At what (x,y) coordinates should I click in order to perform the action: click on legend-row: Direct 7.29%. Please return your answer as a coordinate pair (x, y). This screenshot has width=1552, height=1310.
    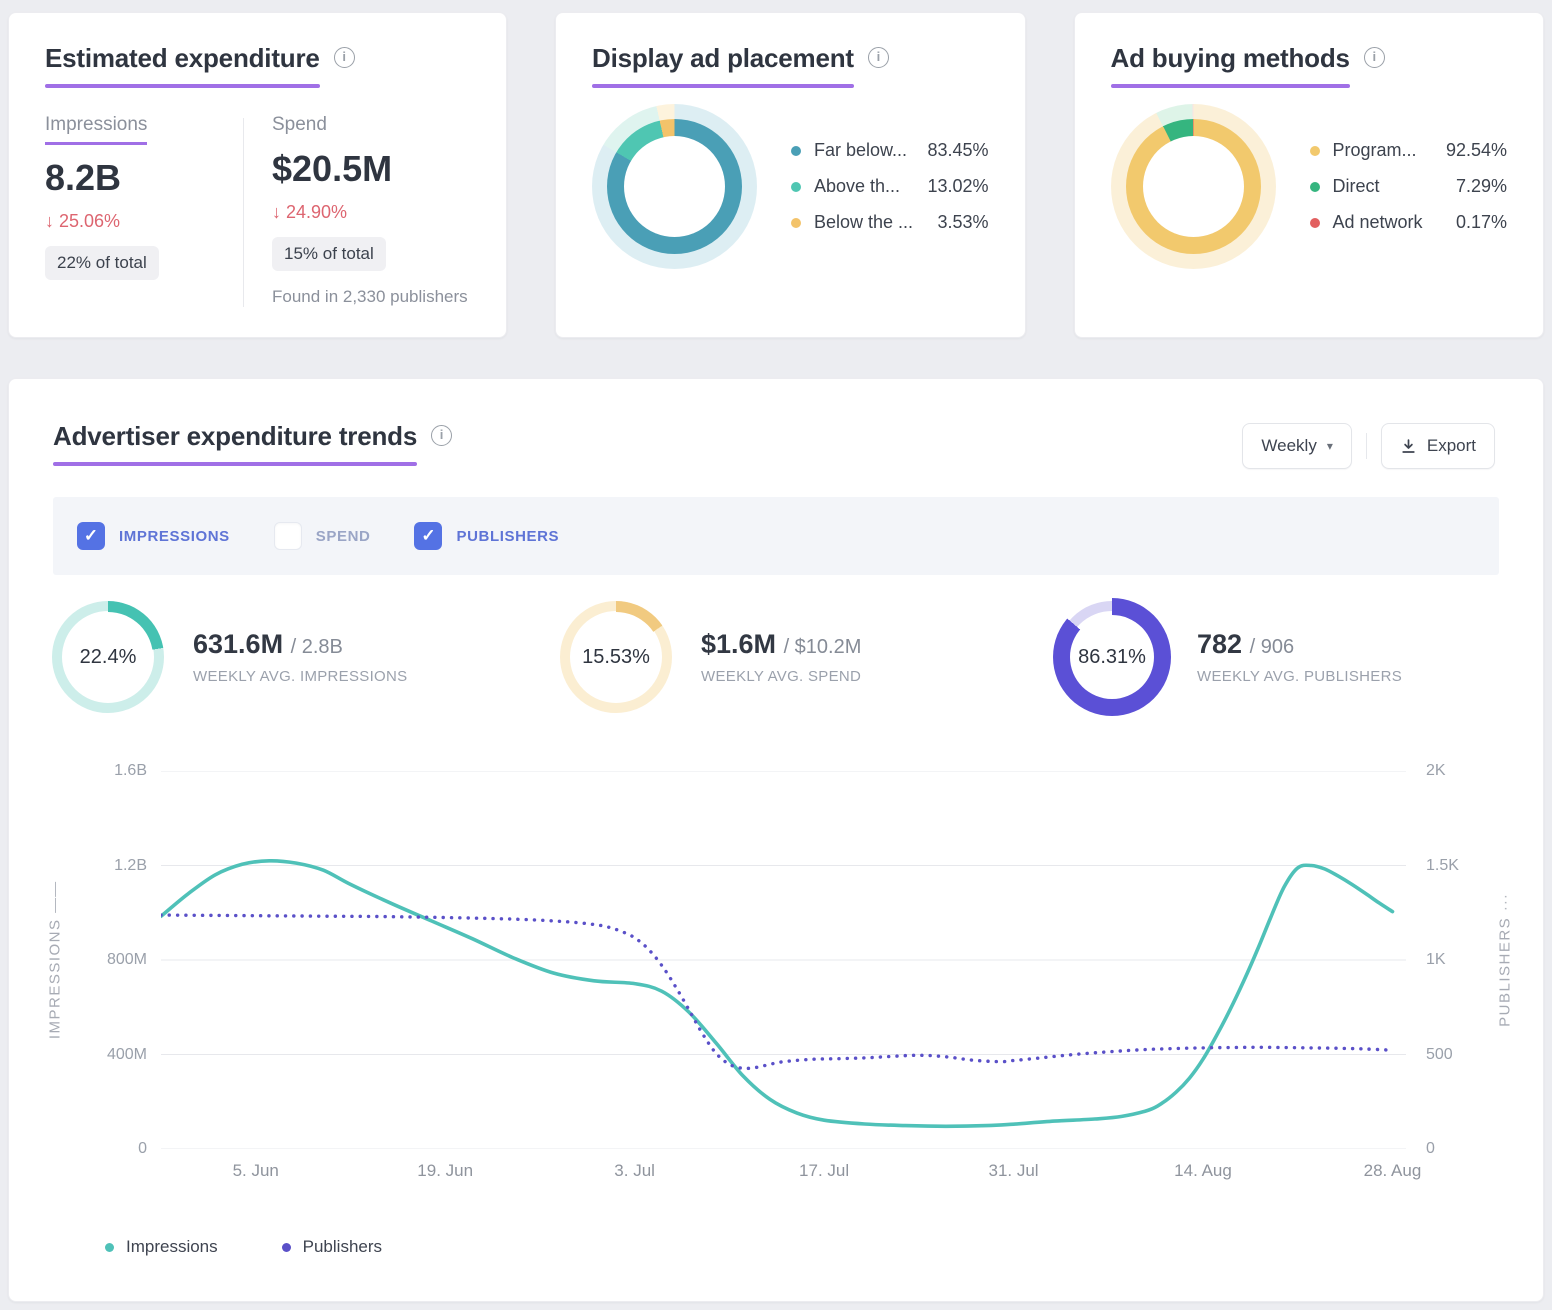
    Looking at the image, I should click on (1408, 186).